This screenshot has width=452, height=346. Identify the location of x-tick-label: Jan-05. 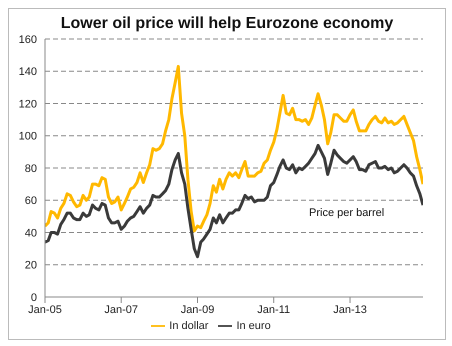
(45, 310).